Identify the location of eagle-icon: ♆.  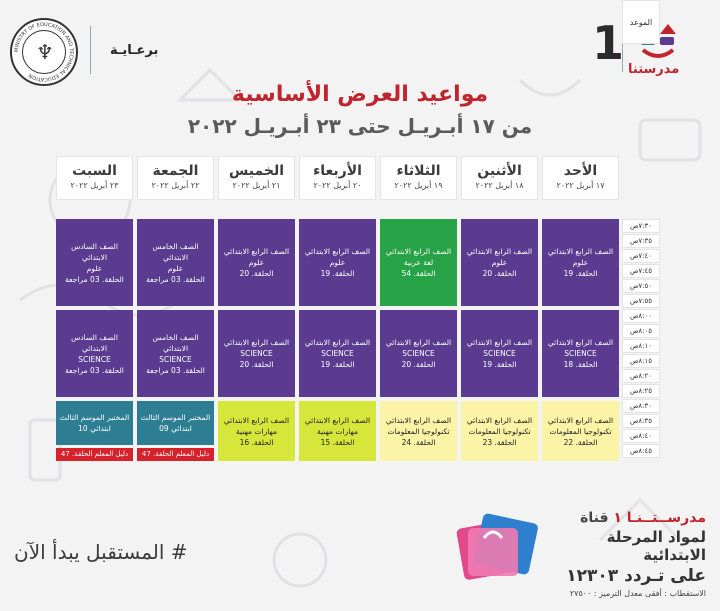
(45, 52).